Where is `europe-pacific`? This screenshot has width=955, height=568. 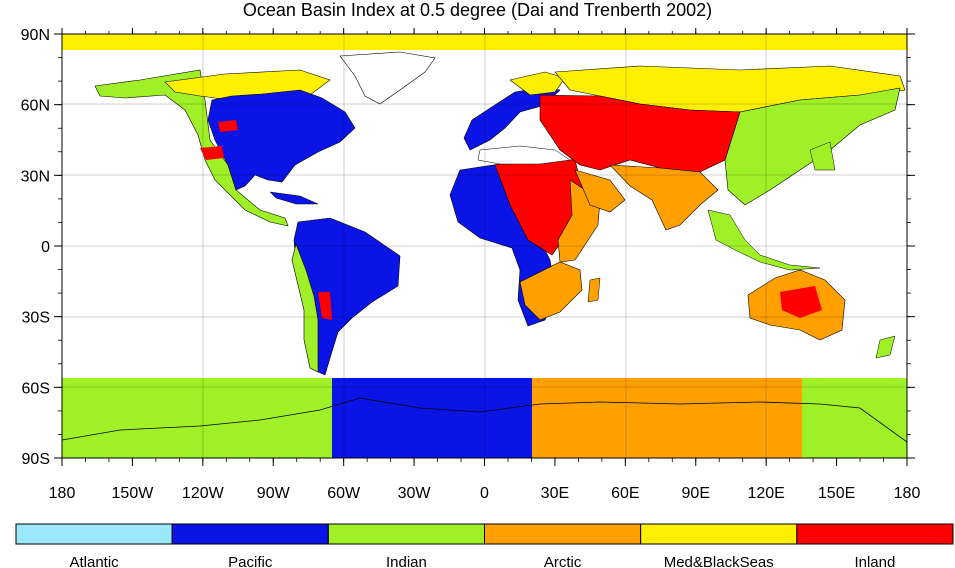
europe-pacific is located at coordinates (512, 119).